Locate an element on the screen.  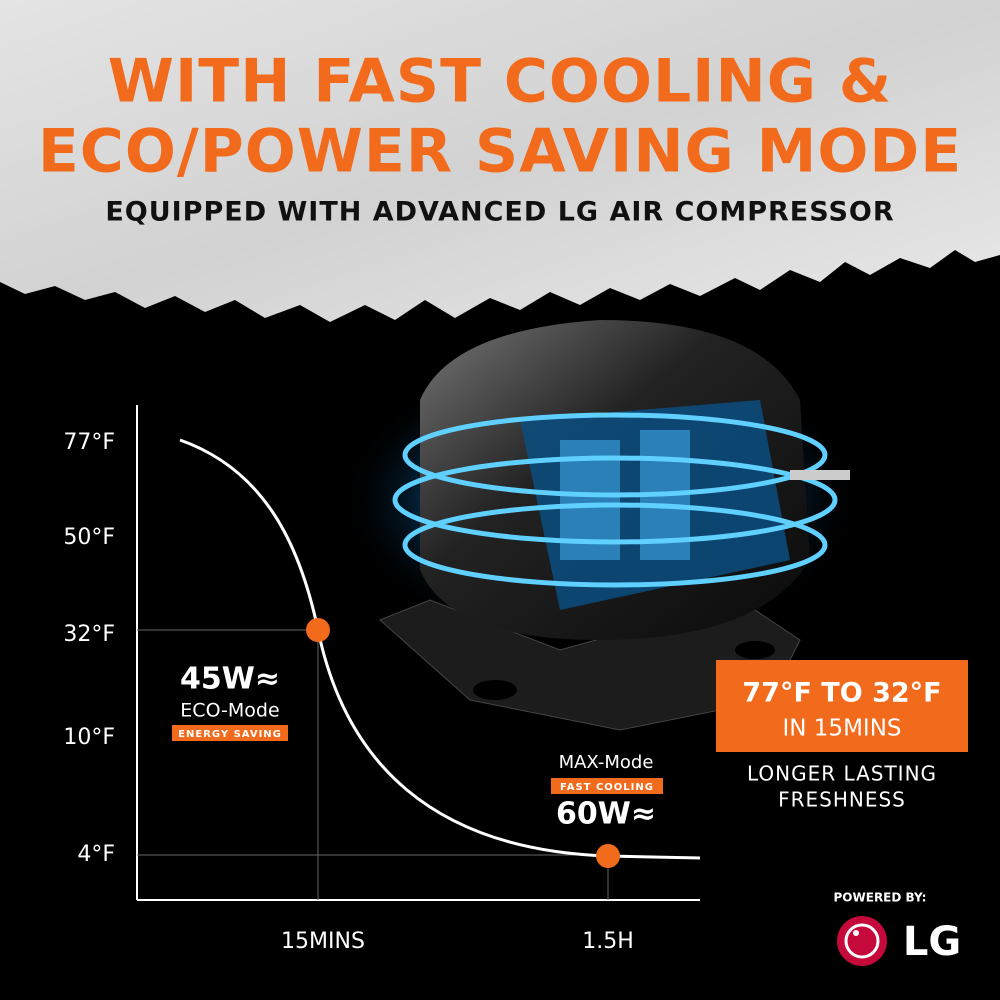
max-power: 60W≈ is located at coordinates (606, 814).